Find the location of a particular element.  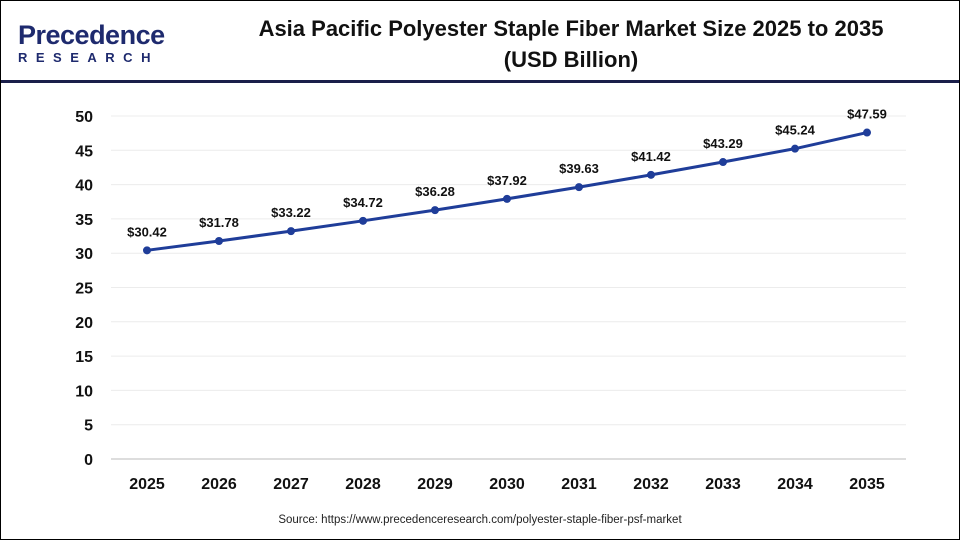

data-label: $30.42 is located at coordinates (147, 231).